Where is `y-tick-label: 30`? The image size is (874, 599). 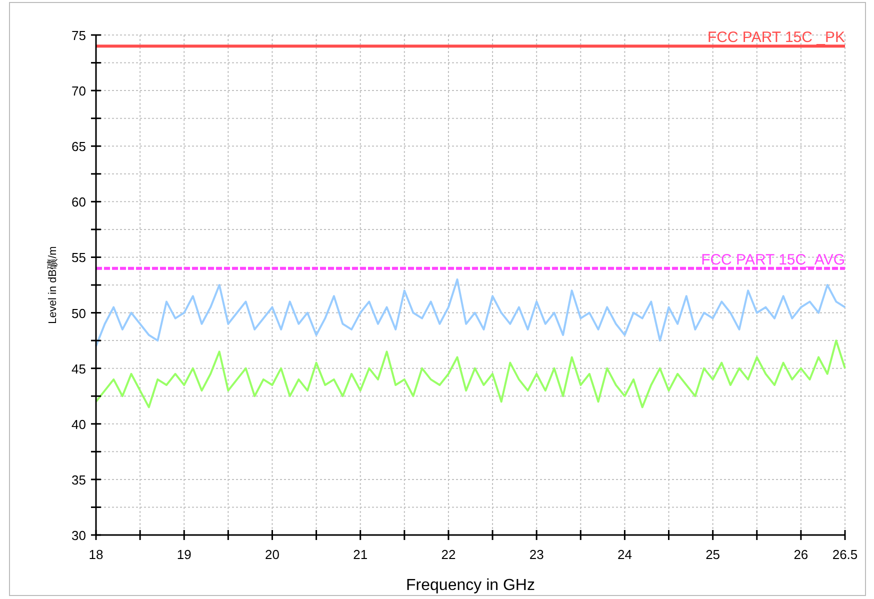
y-tick-label: 30 is located at coordinates (79, 535).